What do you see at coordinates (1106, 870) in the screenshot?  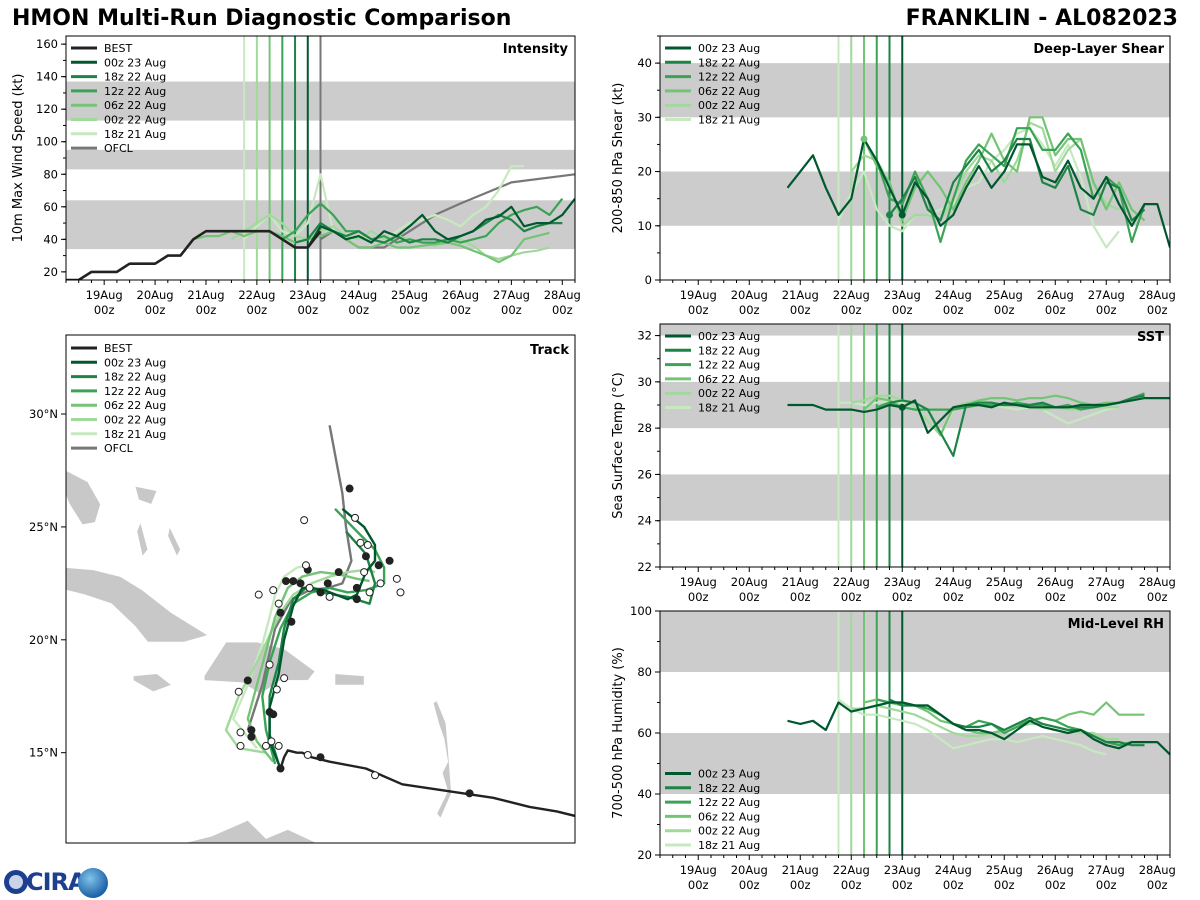 I see `x-tick-label: 27Aug` at bounding box center [1106, 870].